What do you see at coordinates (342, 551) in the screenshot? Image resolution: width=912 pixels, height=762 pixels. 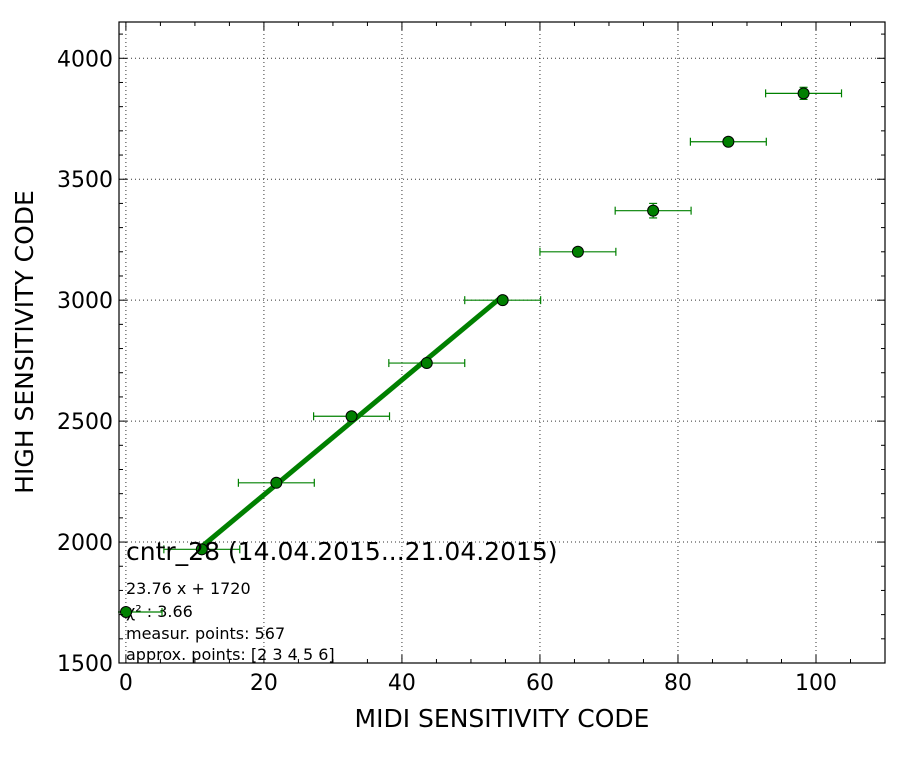 I see `annotation-title: cntr_28 (14.04.2015...21.04.2015)` at bounding box center [342, 551].